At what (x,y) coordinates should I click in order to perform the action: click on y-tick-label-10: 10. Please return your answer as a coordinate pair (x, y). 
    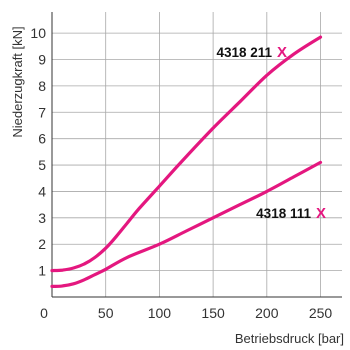
    Looking at the image, I should click on (38, 33).